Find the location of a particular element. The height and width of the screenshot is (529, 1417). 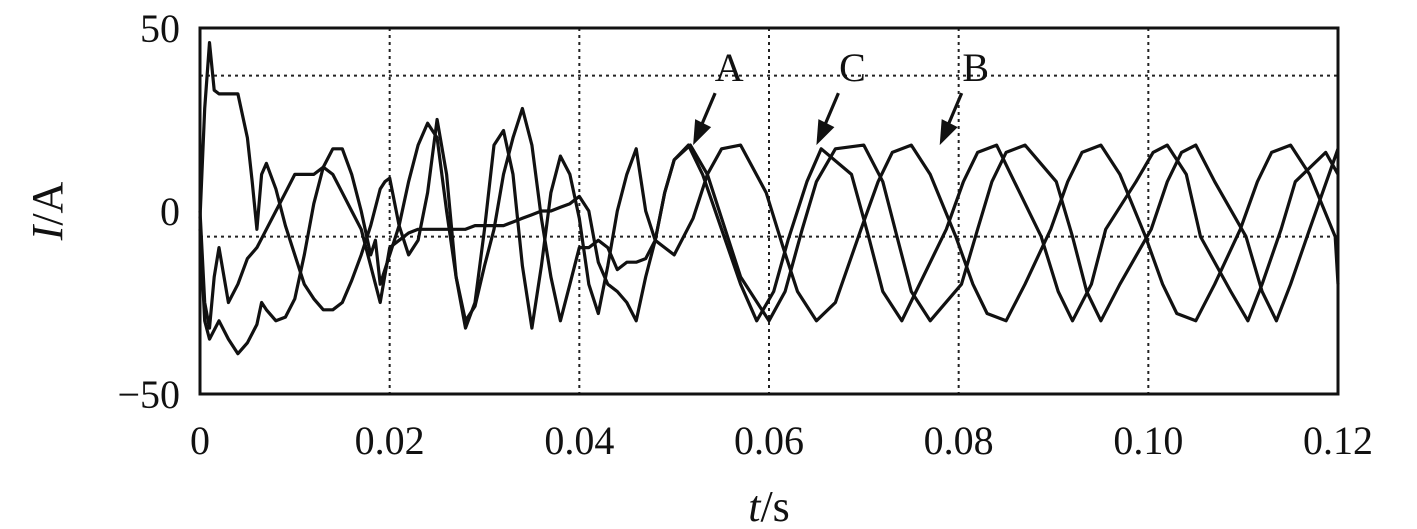

y-tick-label: 0 is located at coordinates (170, 211).